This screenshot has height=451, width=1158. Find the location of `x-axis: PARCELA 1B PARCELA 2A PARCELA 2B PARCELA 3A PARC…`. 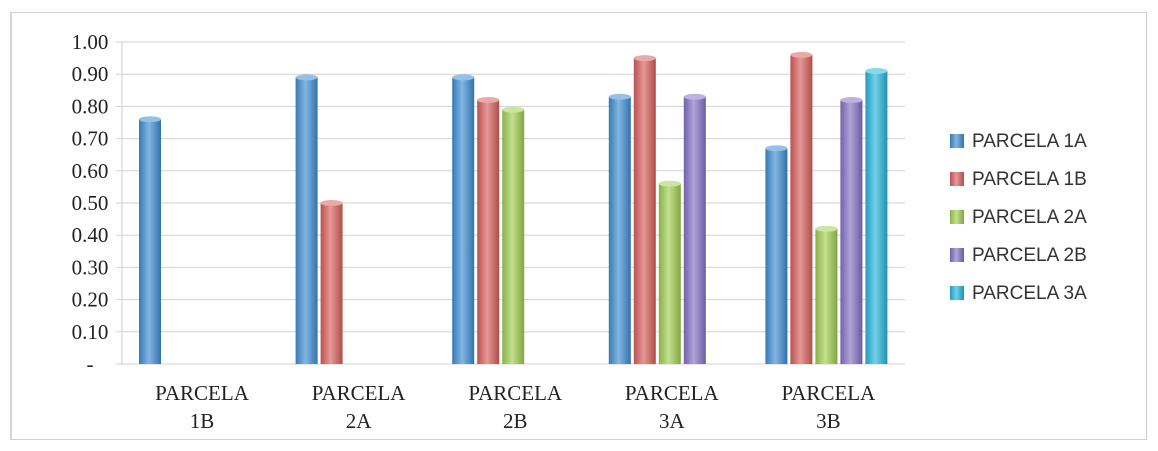

x-axis: PARCELA 1B PARCELA 2A PARCELA 2B PARCELA 3A PARC… is located at coordinates (515, 407).